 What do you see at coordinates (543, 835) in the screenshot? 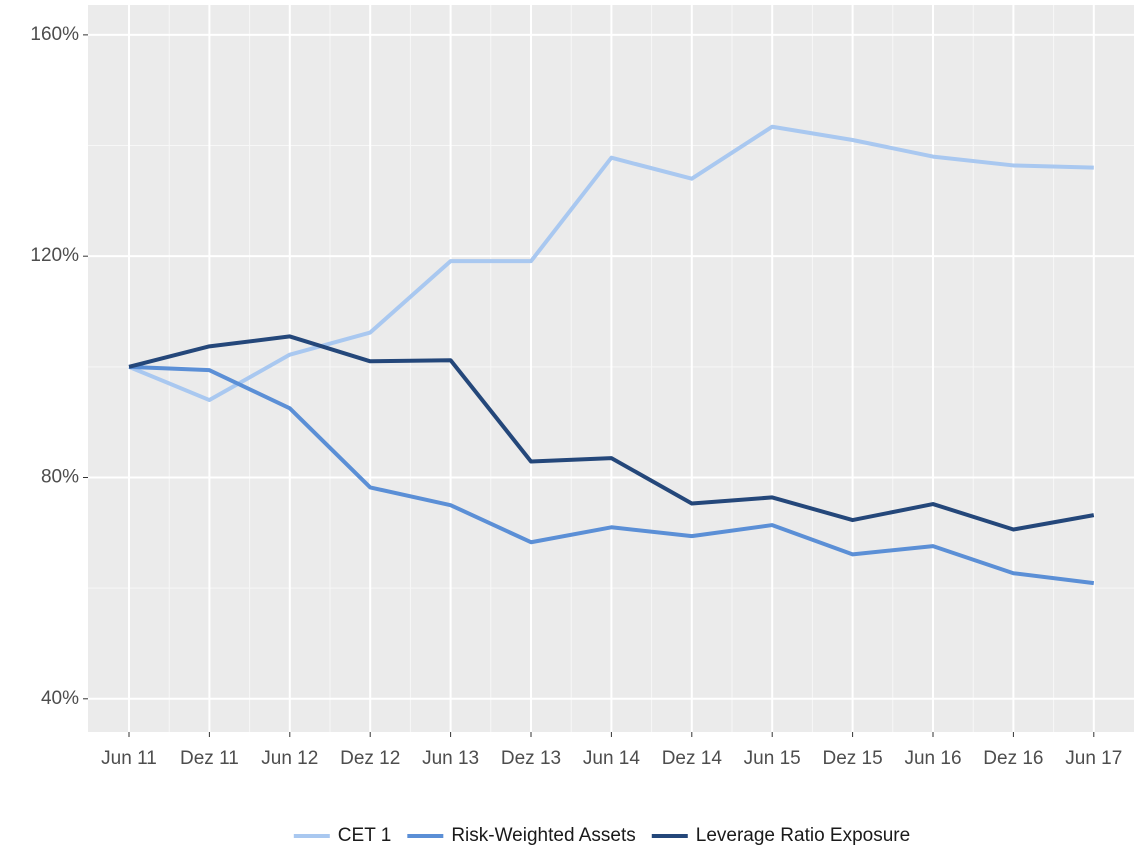
I see `legend-label: Risk-Weighted Assets` at bounding box center [543, 835].